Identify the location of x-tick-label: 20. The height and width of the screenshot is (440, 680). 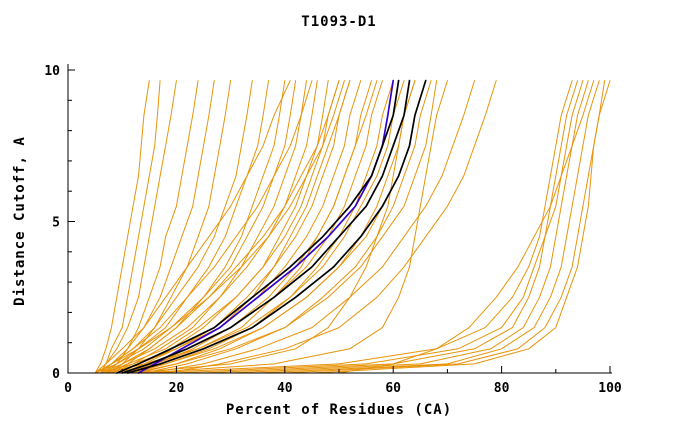
(177, 388).